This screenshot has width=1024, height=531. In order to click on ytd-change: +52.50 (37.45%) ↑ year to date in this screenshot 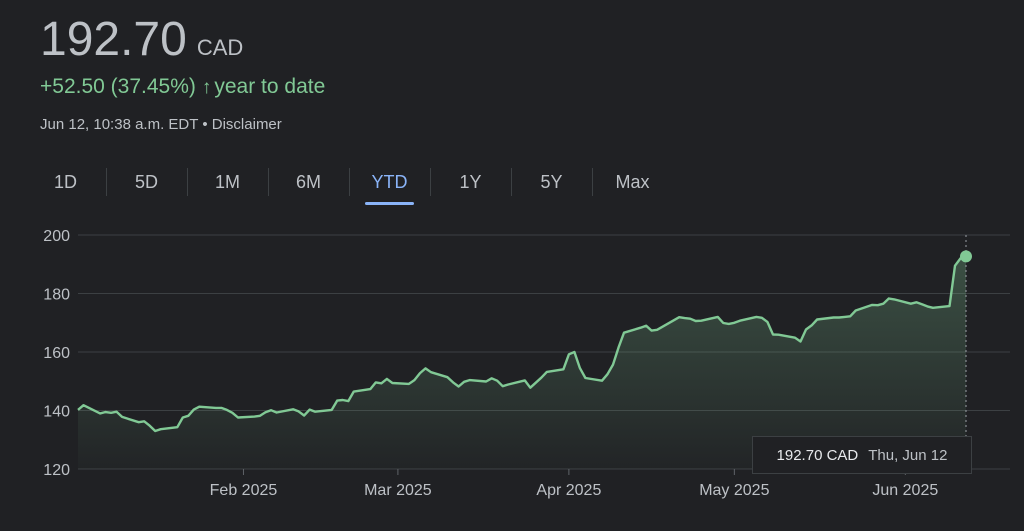, I will do `click(182, 87)`.